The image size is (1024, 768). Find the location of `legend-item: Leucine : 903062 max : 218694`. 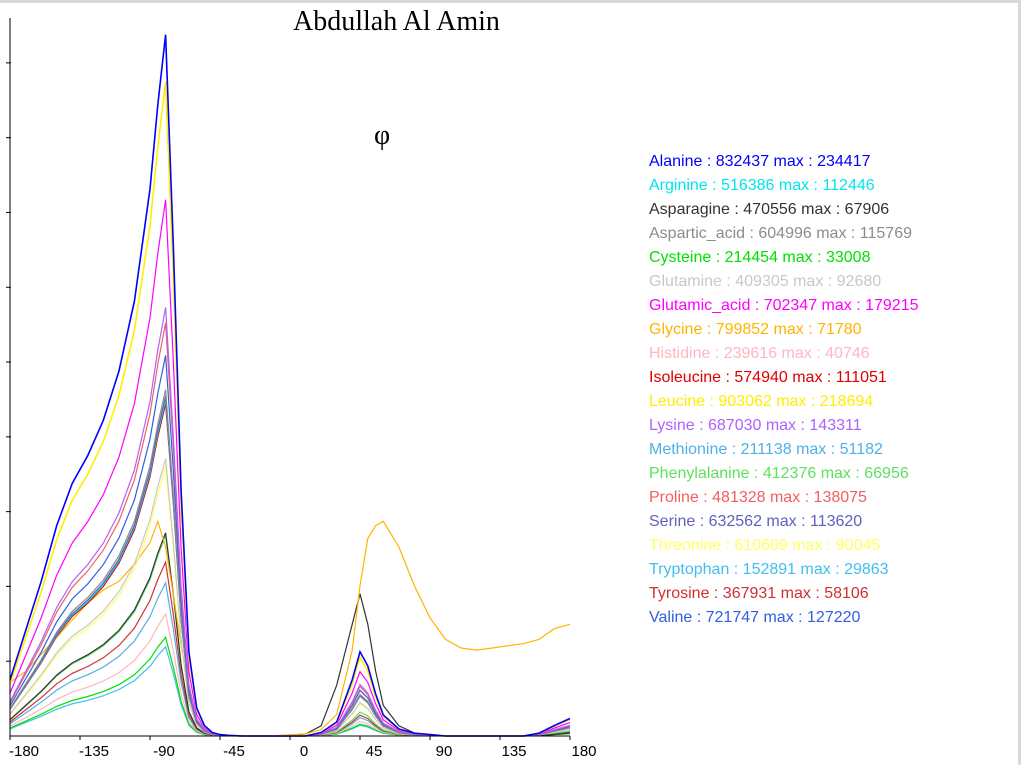

legend-item: Leucine : 903062 max : 218694 is located at coordinates (761, 401).